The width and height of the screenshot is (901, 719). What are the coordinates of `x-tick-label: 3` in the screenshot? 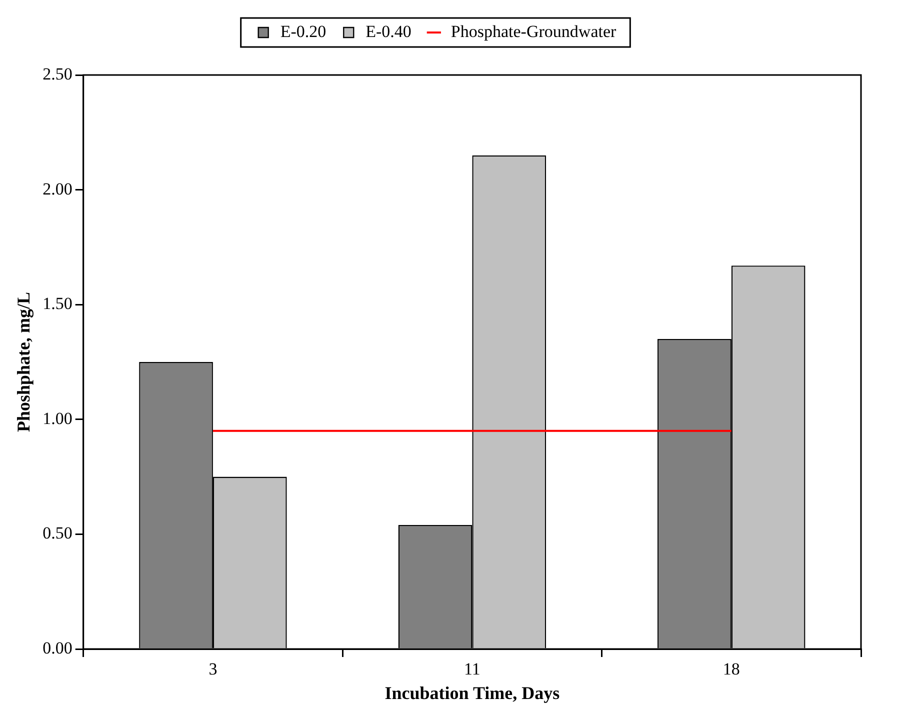 It's located at (213, 669).